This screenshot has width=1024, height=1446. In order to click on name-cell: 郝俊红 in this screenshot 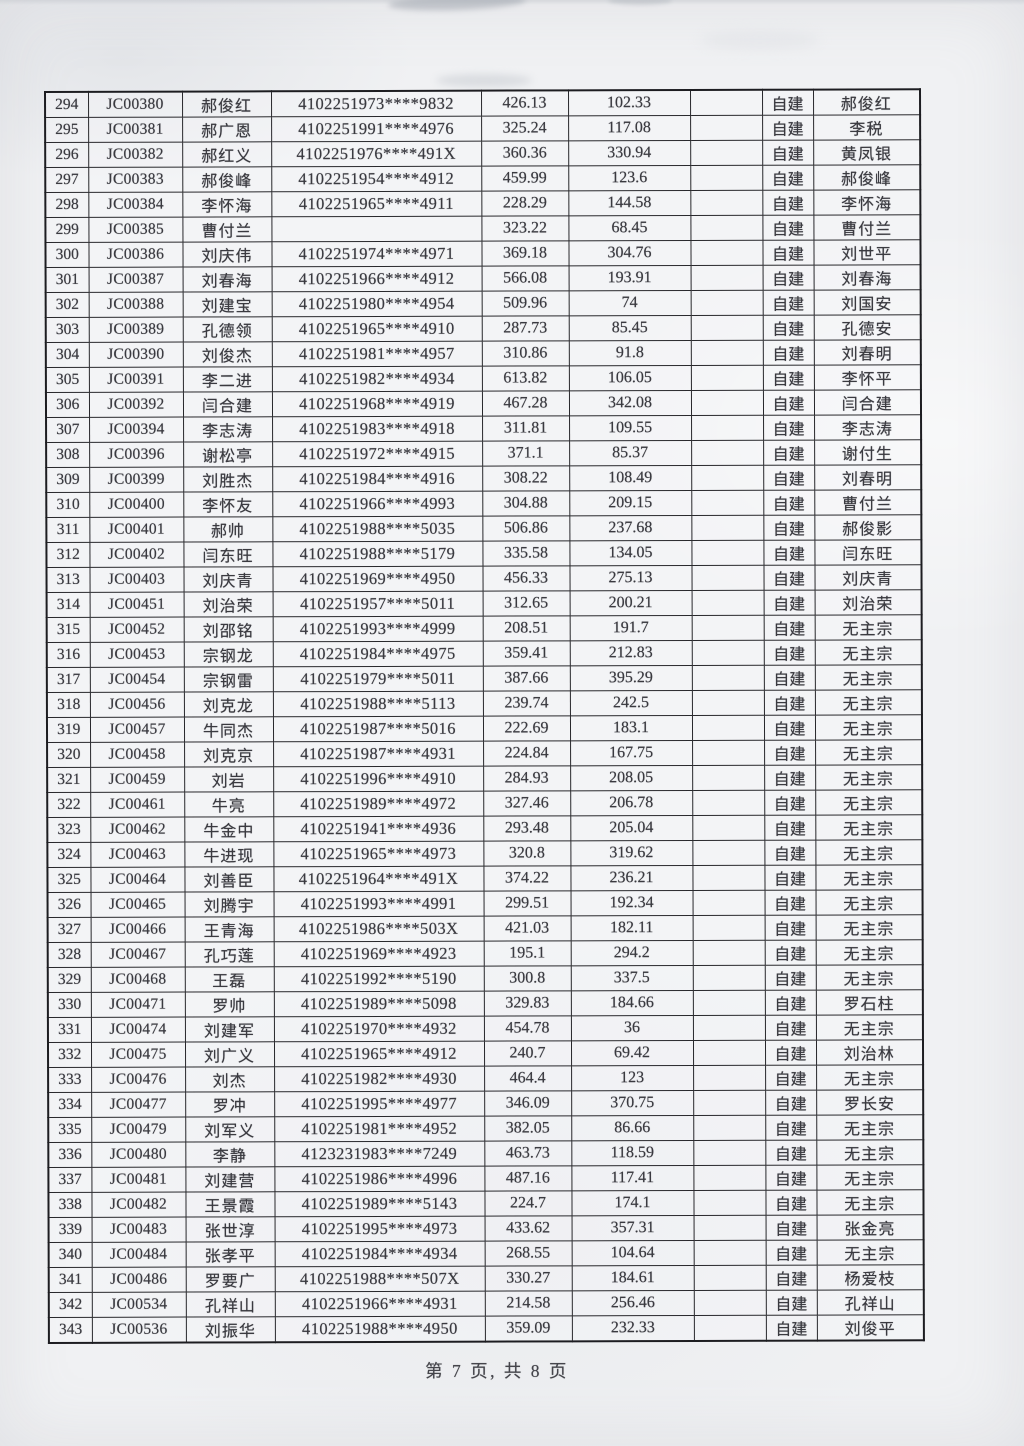, I will do `click(227, 104)`.